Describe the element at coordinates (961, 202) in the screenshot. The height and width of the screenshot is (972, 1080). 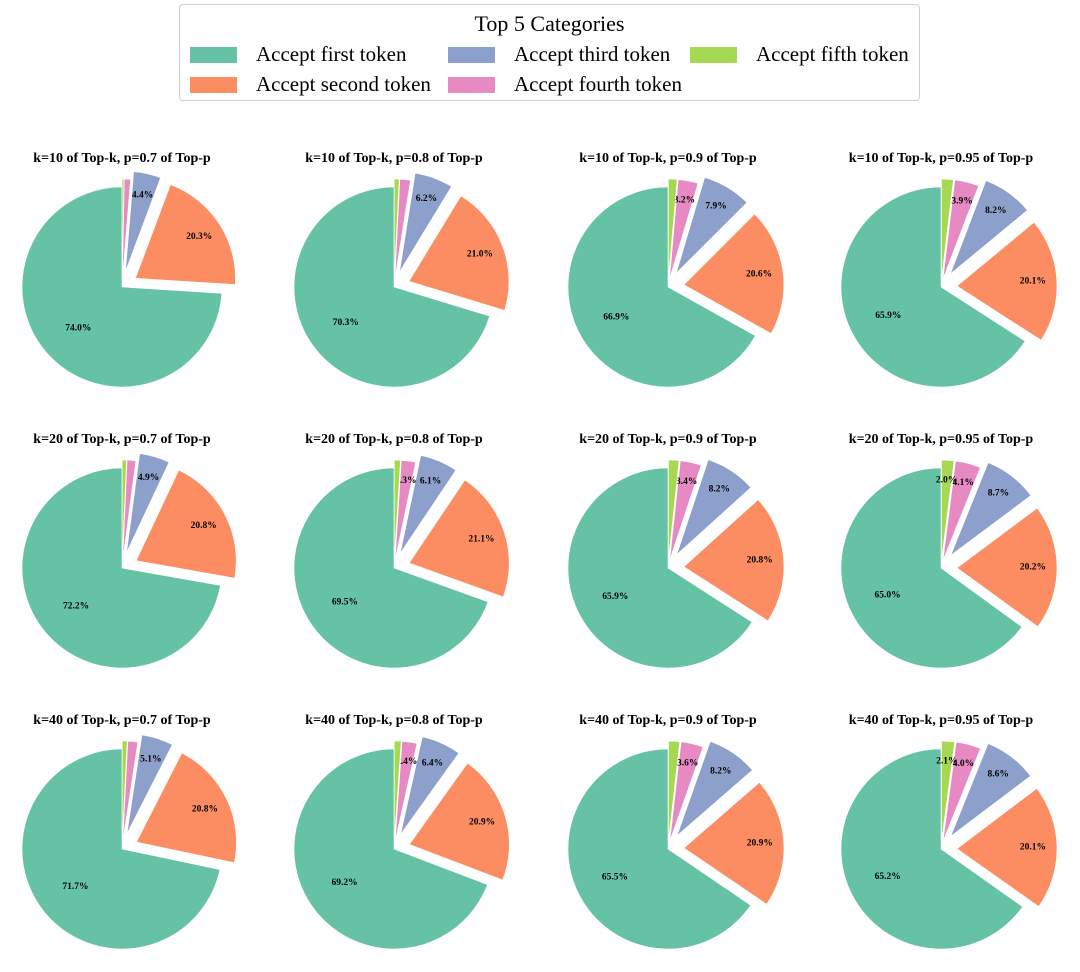
I see `pie-data-label-fourth: 3.9%` at that location.